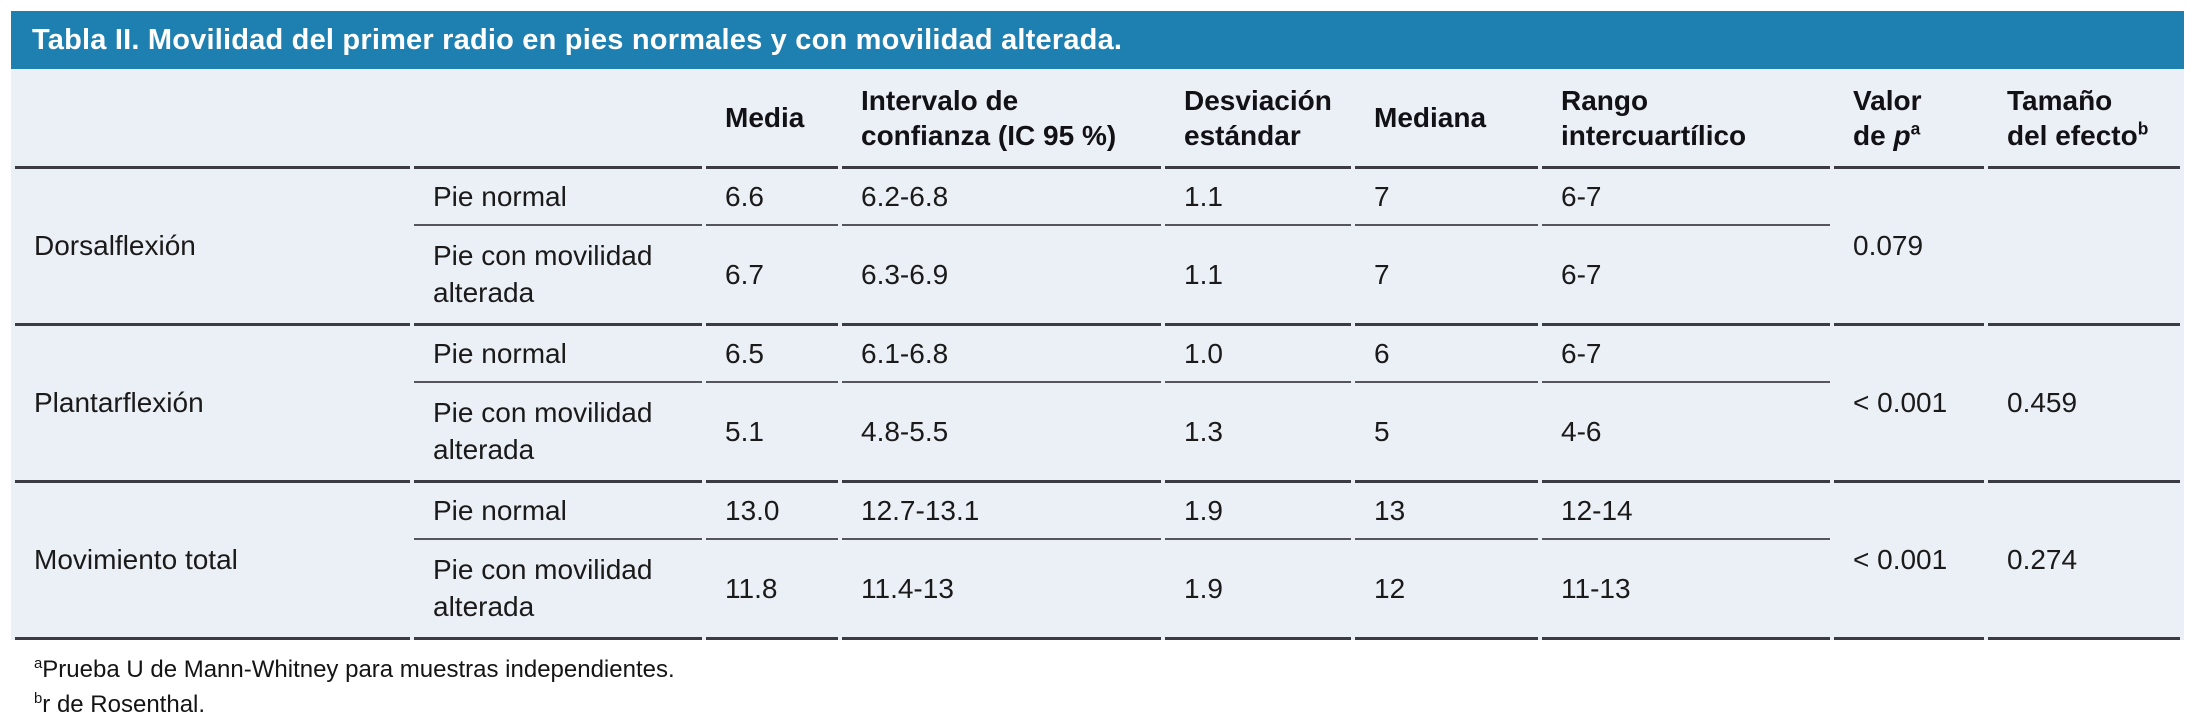  Describe the element at coordinates (38, 664) in the screenshot. I see `footnote-a-superscript: a` at that location.